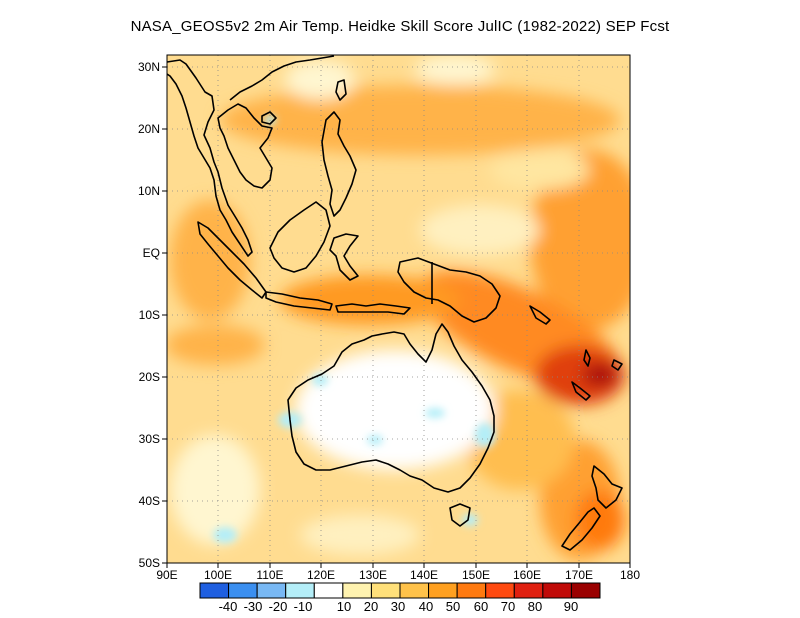  What do you see at coordinates (607, 487) in the screenshot?
I see `new-zealand-north-coast` at bounding box center [607, 487].